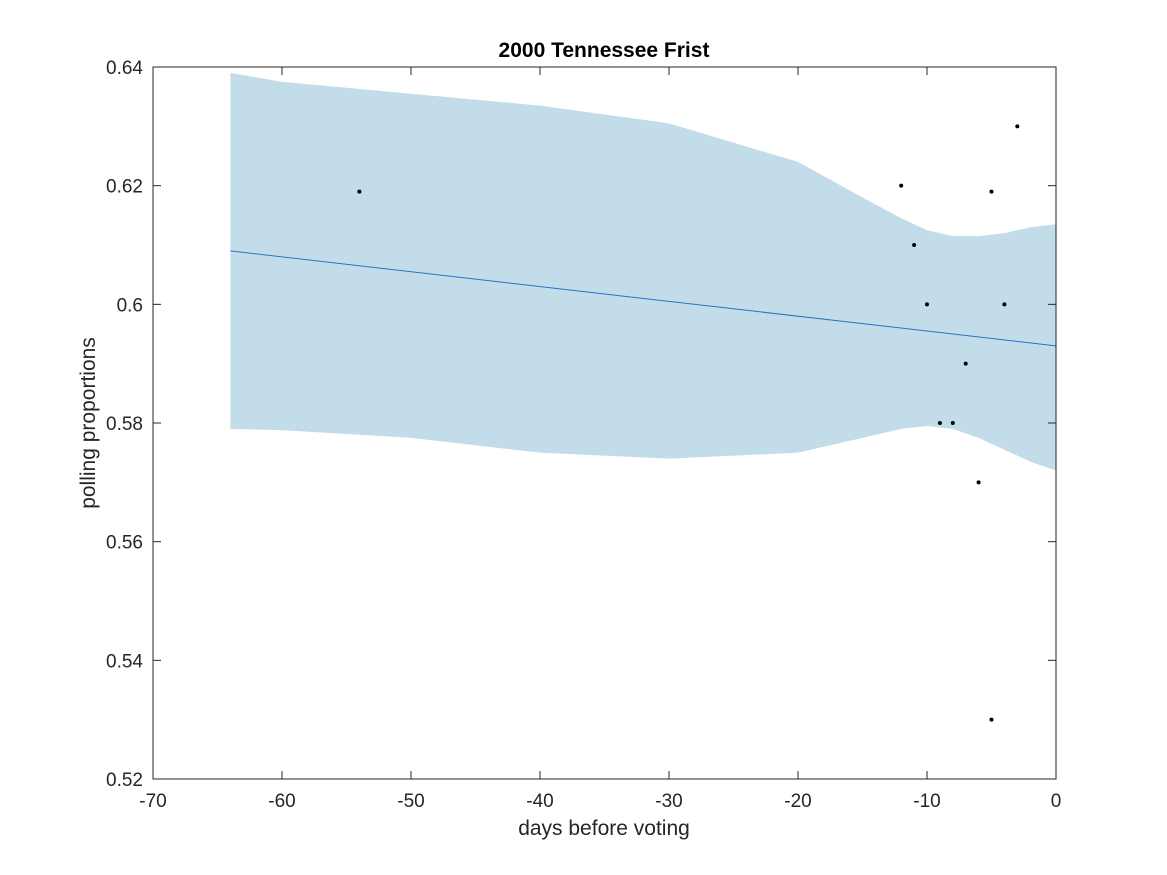 Image resolution: width=1167 pixels, height=875 pixels. I want to click on y-tick-label: 0.56, so click(124, 543).